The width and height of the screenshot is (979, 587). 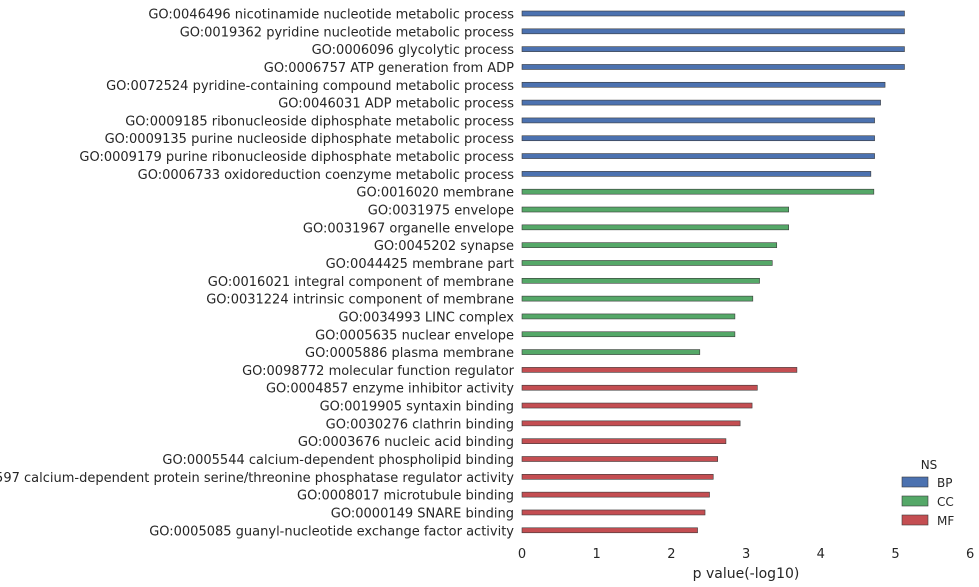 I want to click on x-tick-label: 2, so click(x=671, y=554).